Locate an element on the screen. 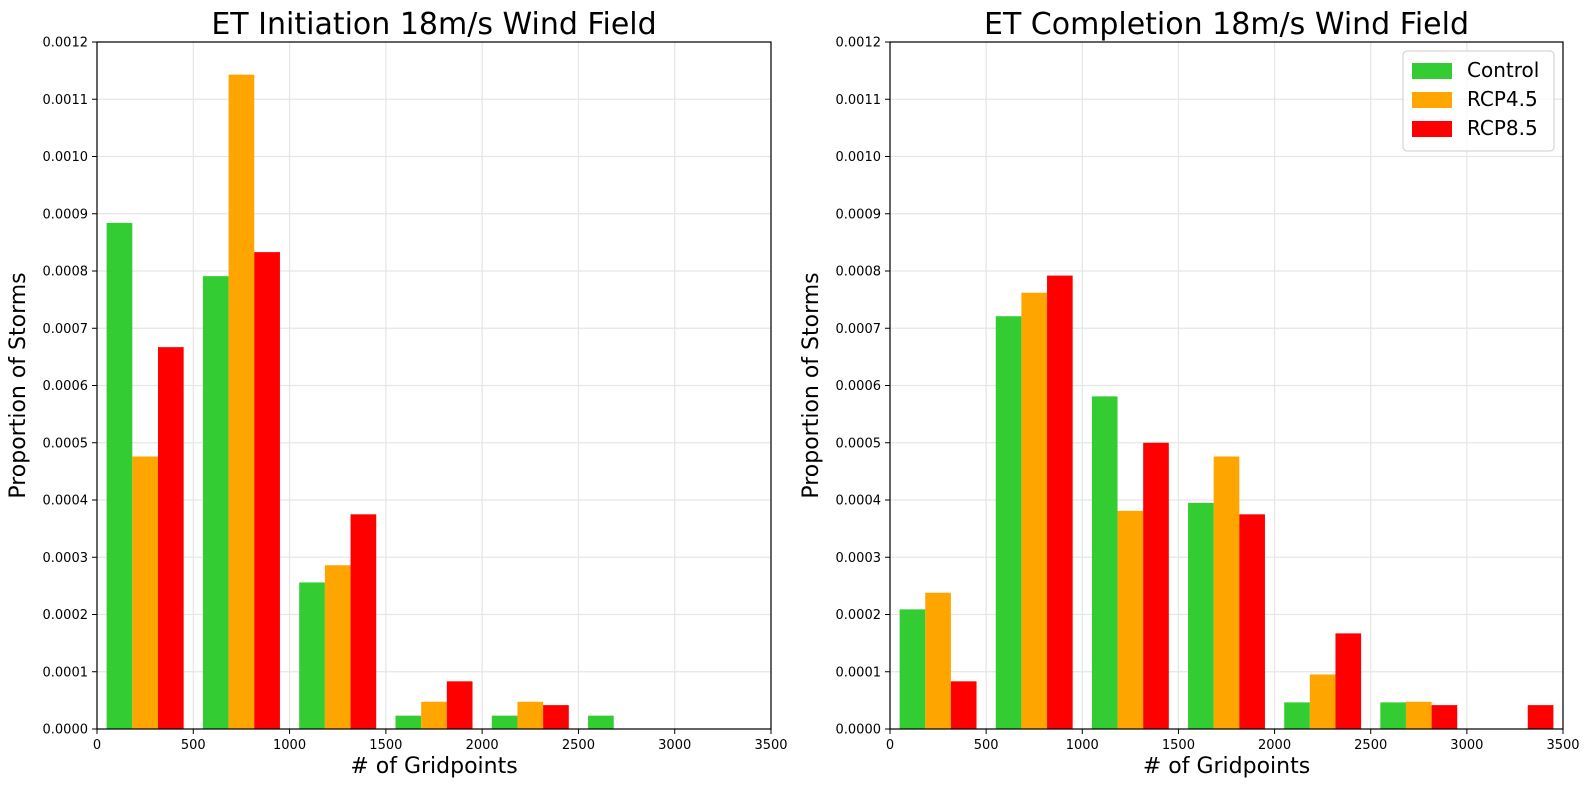 The image size is (1589, 790). legend-label: Control is located at coordinates (1503, 70).